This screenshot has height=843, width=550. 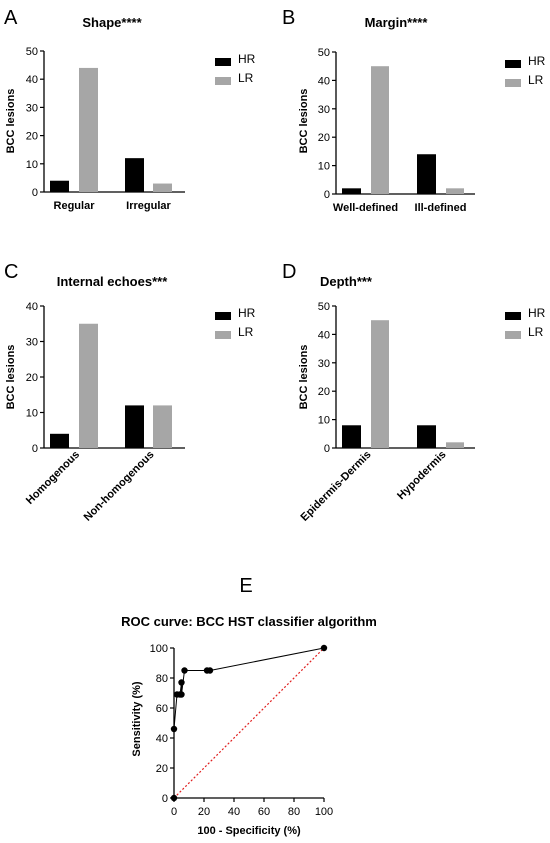 I want to click on chart-title: Depth***, so click(x=346, y=281).